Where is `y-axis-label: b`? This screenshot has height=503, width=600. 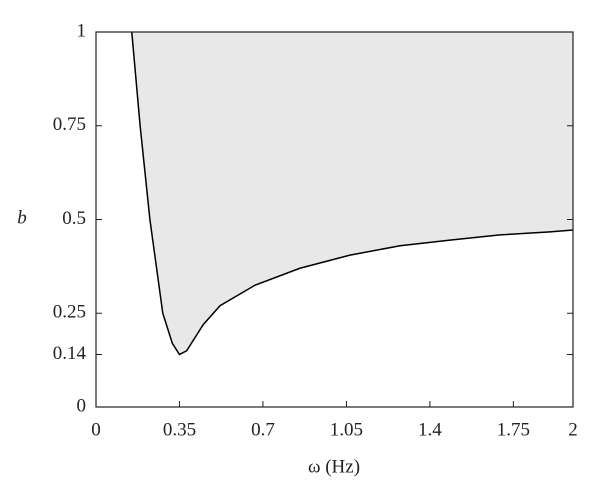 y-axis-label: b is located at coordinates (22, 217).